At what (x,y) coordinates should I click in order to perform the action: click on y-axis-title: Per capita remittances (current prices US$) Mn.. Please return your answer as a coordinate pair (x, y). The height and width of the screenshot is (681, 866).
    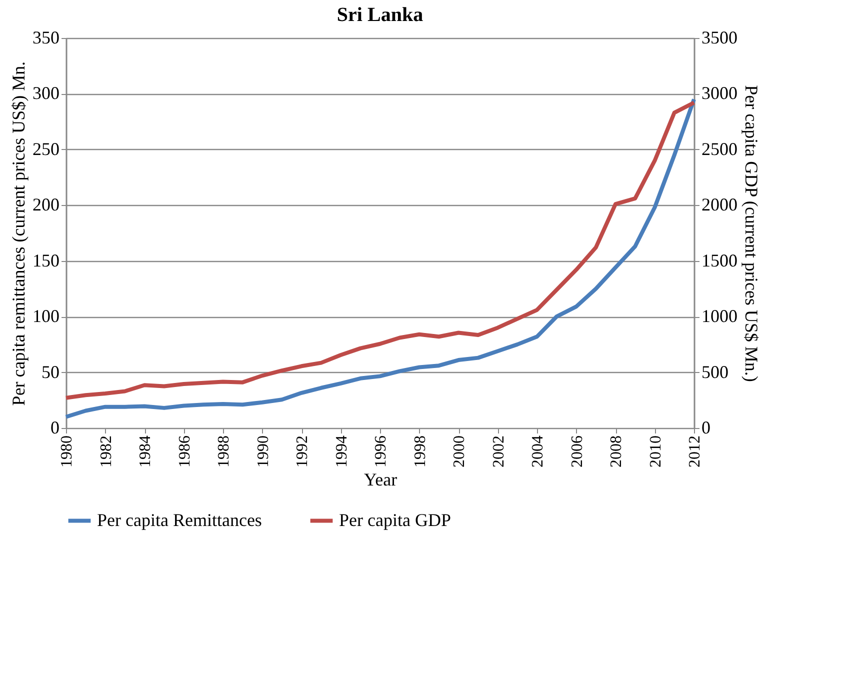
    Looking at the image, I should click on (18, 233).